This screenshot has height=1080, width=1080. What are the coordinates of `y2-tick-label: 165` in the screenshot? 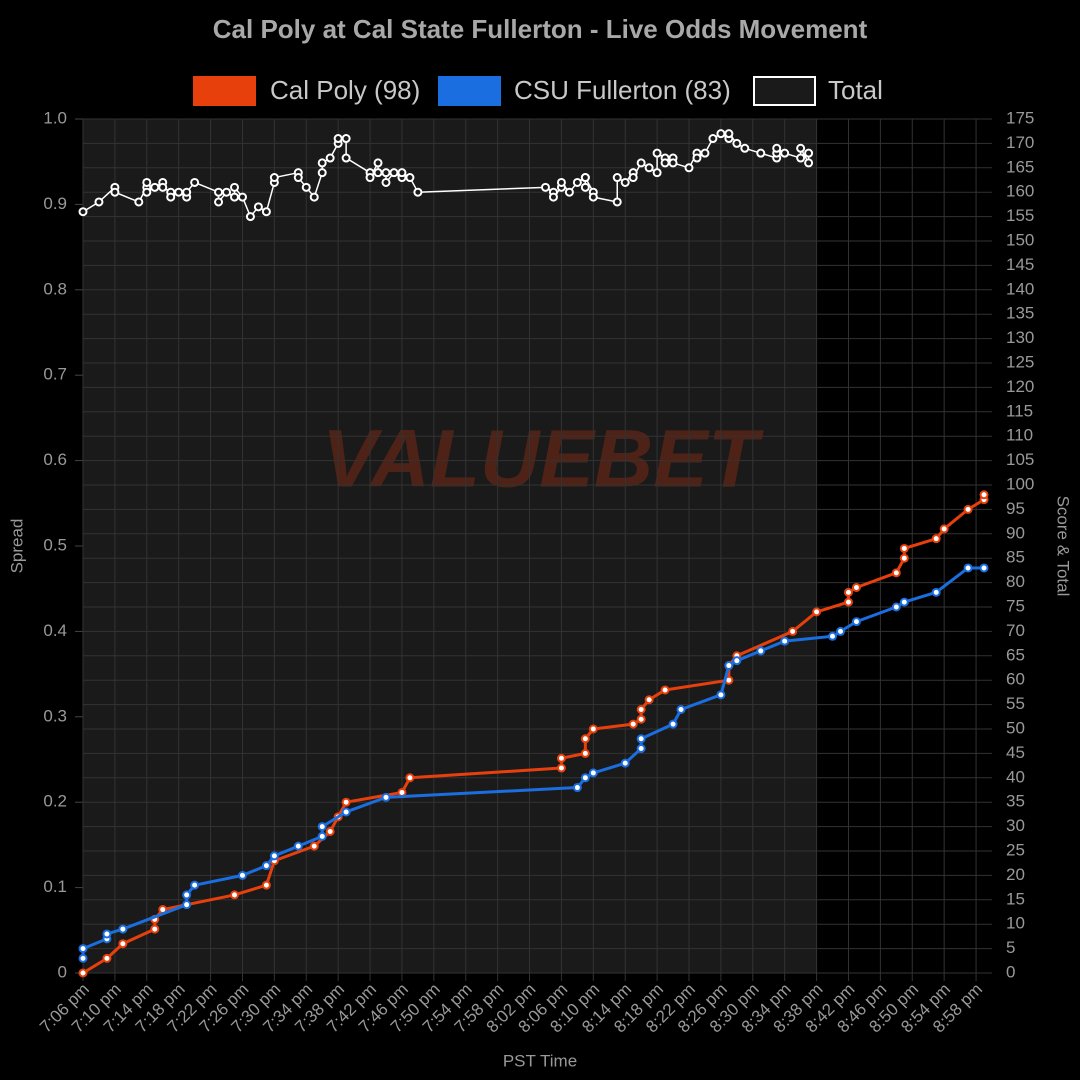 It's located at (1020, 166).